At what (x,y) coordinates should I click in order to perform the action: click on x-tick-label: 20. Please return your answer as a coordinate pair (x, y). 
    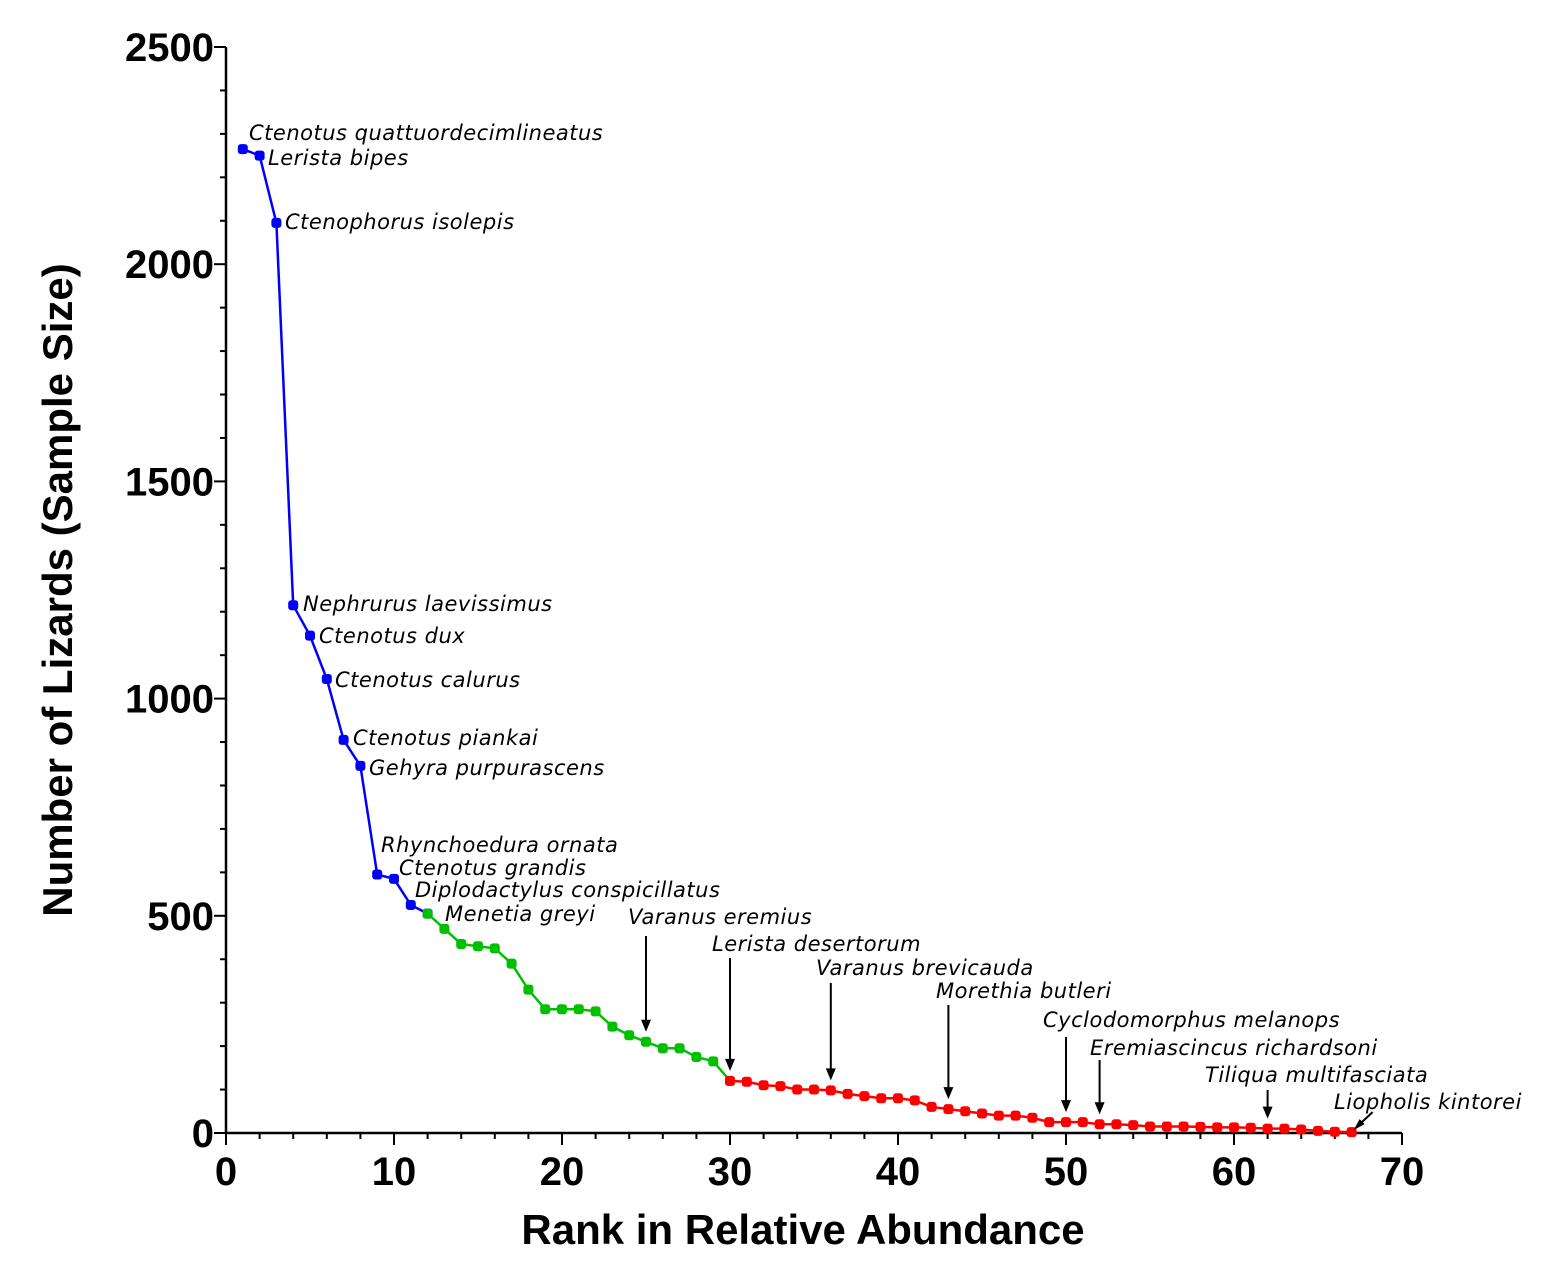
    Looking at the image, I should click on (562, 1172).